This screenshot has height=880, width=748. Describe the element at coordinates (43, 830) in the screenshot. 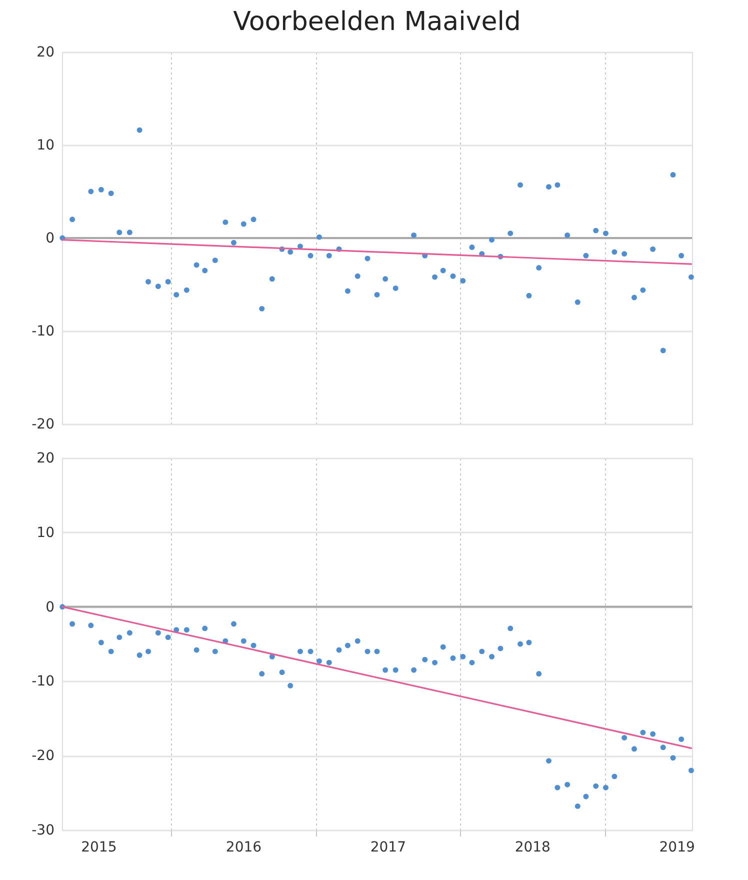

I see `y-tick-label: -30` at that location.